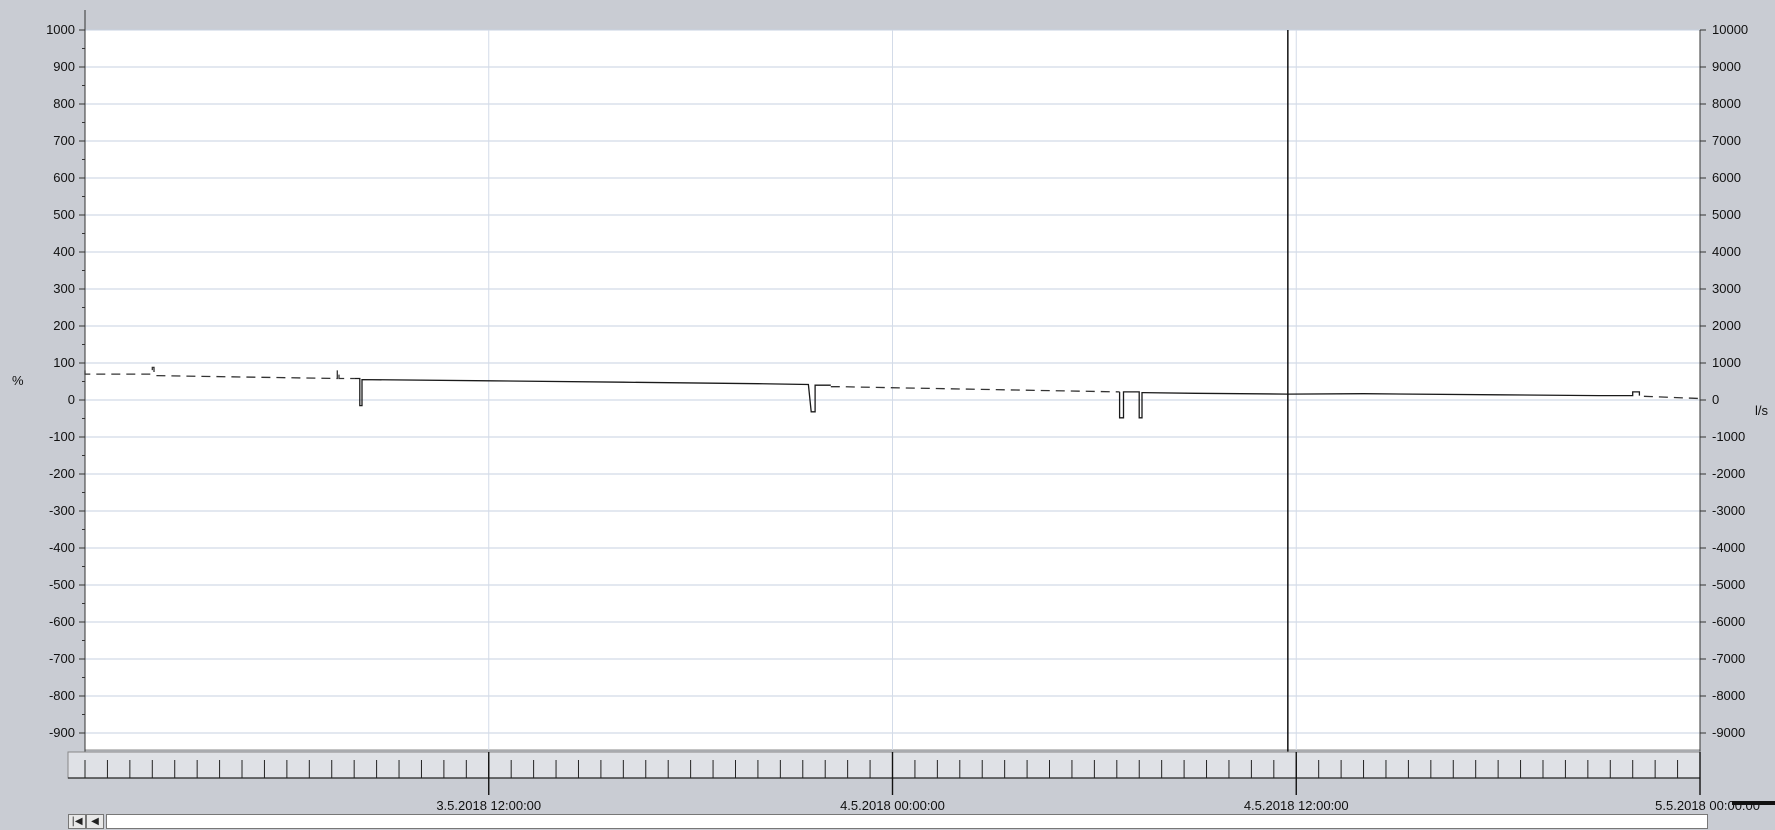 The height and width of the screenshot is (830, 1775). Describe the element at coordinates (1728, 621) in the screenshot. I see `right-tick-label: -6000` at that location.